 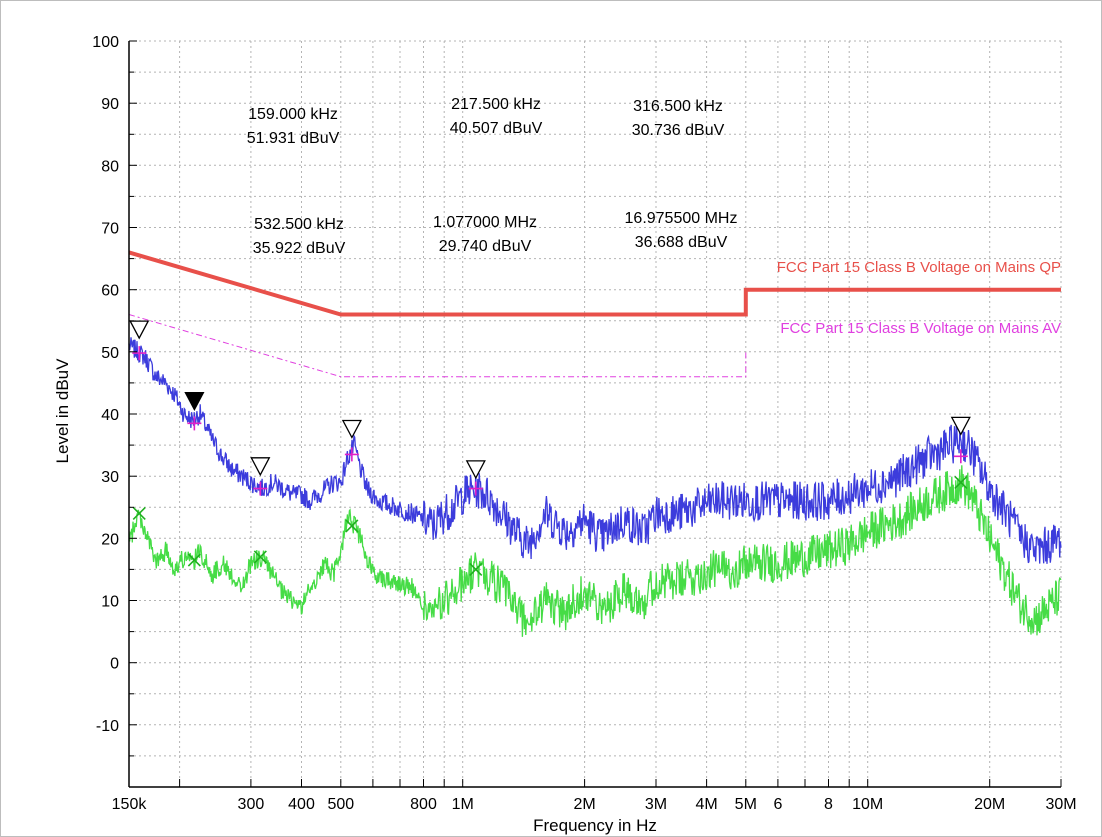 I want to click on av-limit-line, so click(x=437, y=346).